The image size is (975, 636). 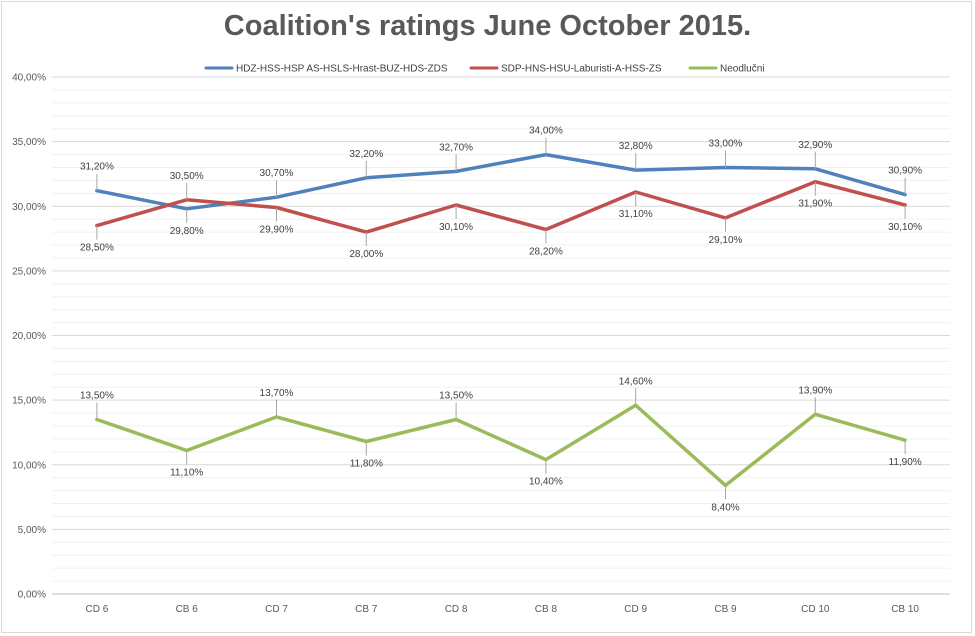 I want to click on data-label: 11,90%, so click(x=905, y=462).